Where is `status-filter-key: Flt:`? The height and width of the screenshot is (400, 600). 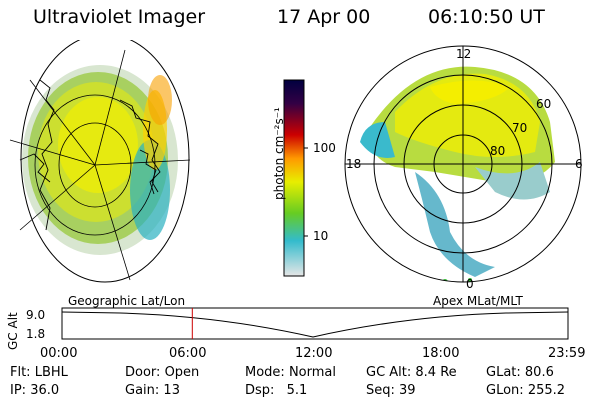
status-filter-key: Flt: is located at coordinates (20, 372).